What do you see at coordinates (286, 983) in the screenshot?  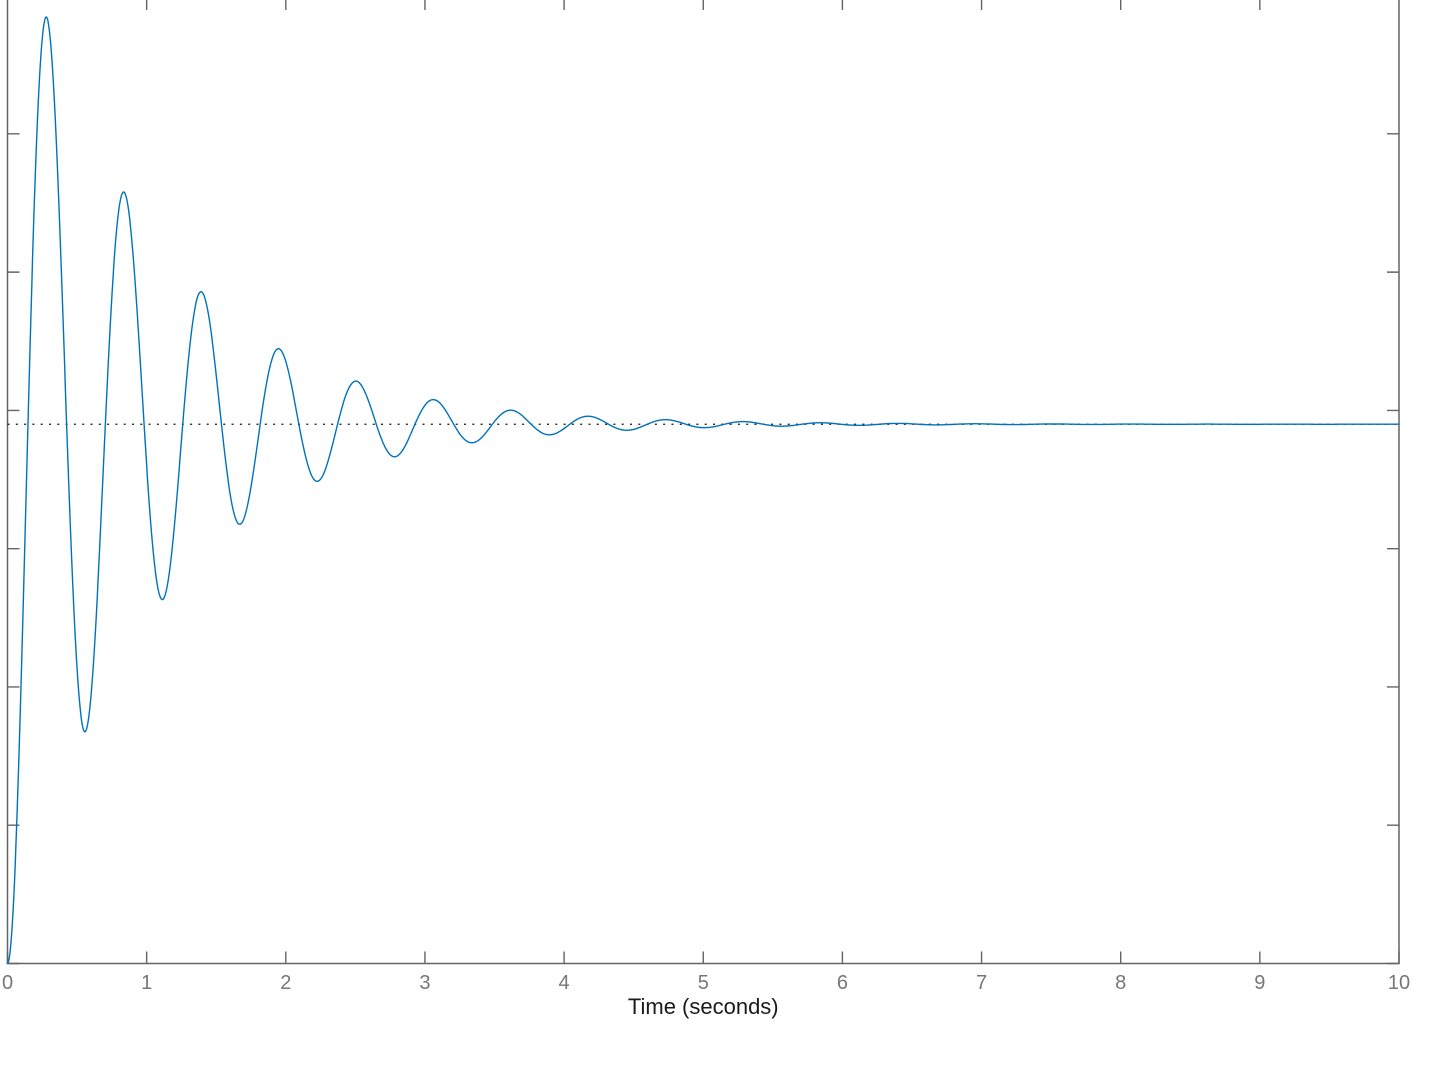 I see `x-tick-label: 2` at bounding box center [286, 983].